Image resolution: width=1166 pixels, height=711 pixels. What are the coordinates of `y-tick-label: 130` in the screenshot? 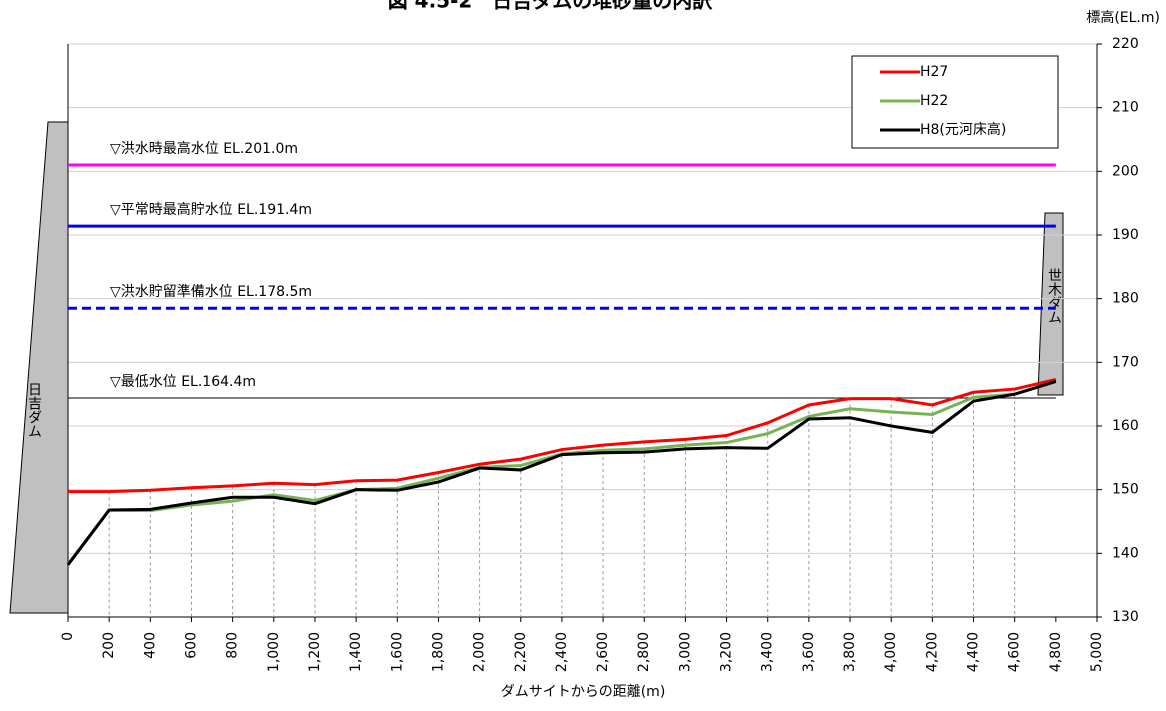 It's located at (1125, 617).